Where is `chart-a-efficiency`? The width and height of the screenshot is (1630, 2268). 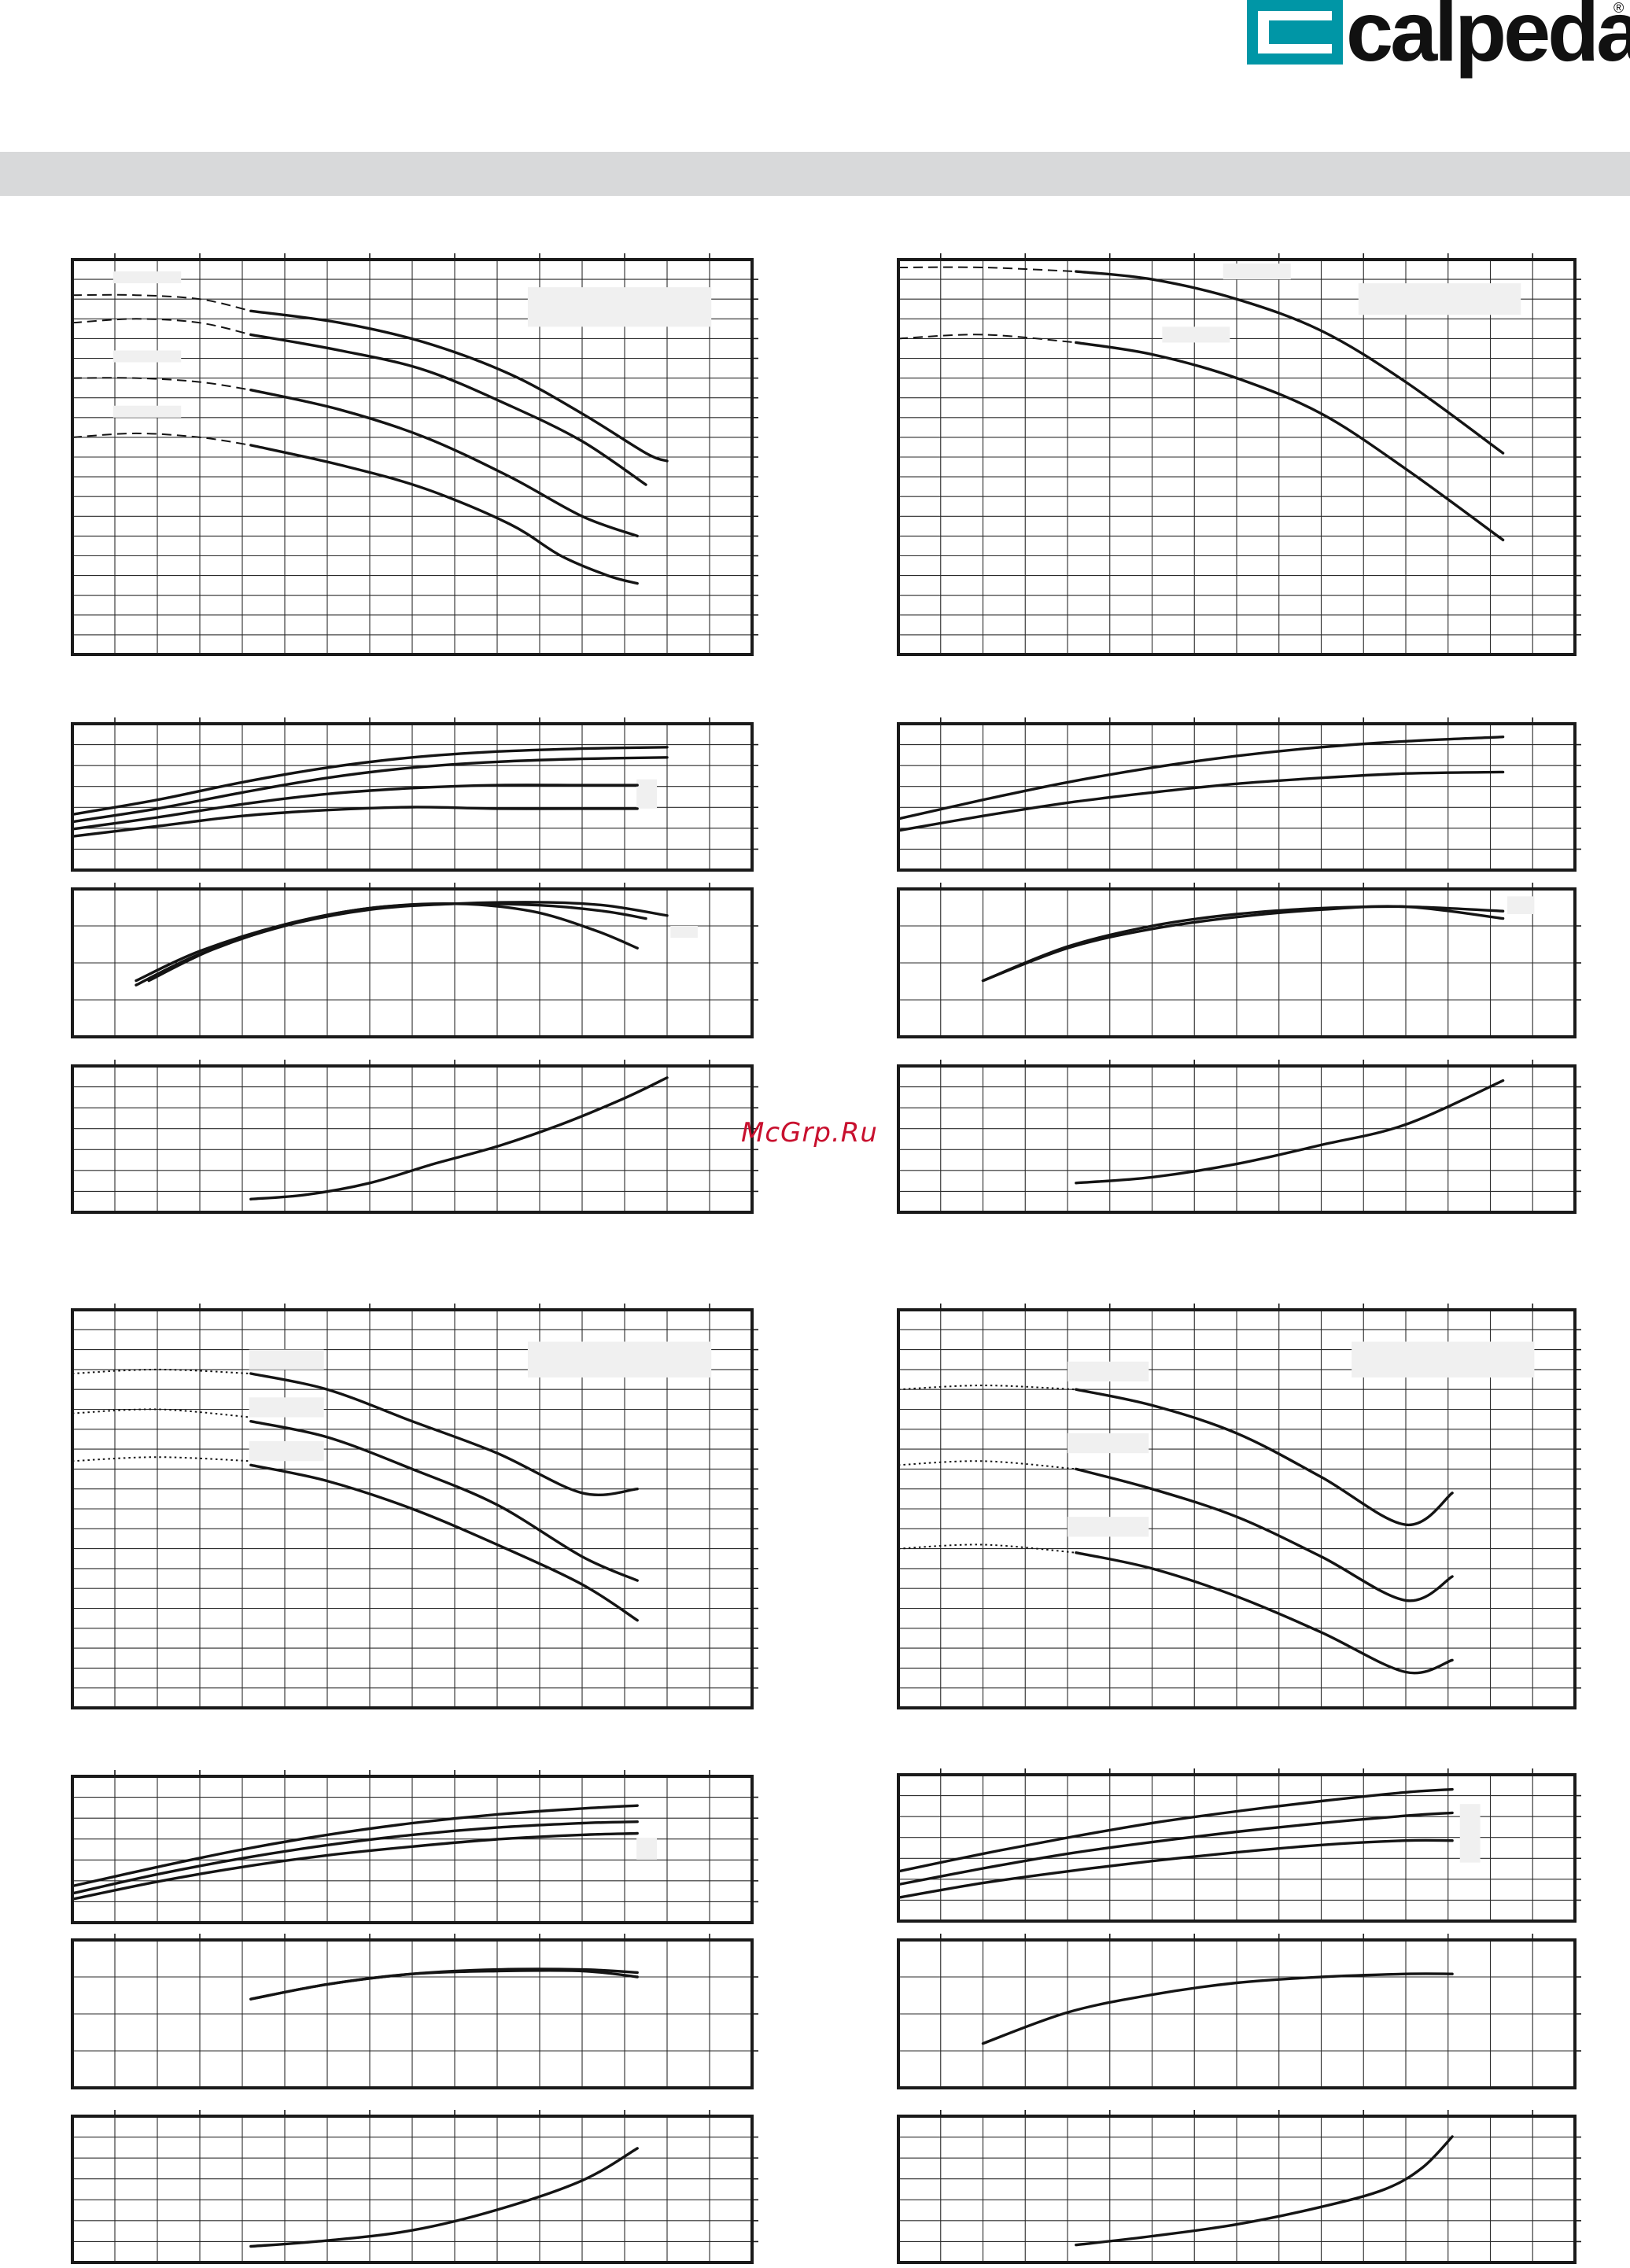 chart-a-efficiency is located at coordinates (414, 960).